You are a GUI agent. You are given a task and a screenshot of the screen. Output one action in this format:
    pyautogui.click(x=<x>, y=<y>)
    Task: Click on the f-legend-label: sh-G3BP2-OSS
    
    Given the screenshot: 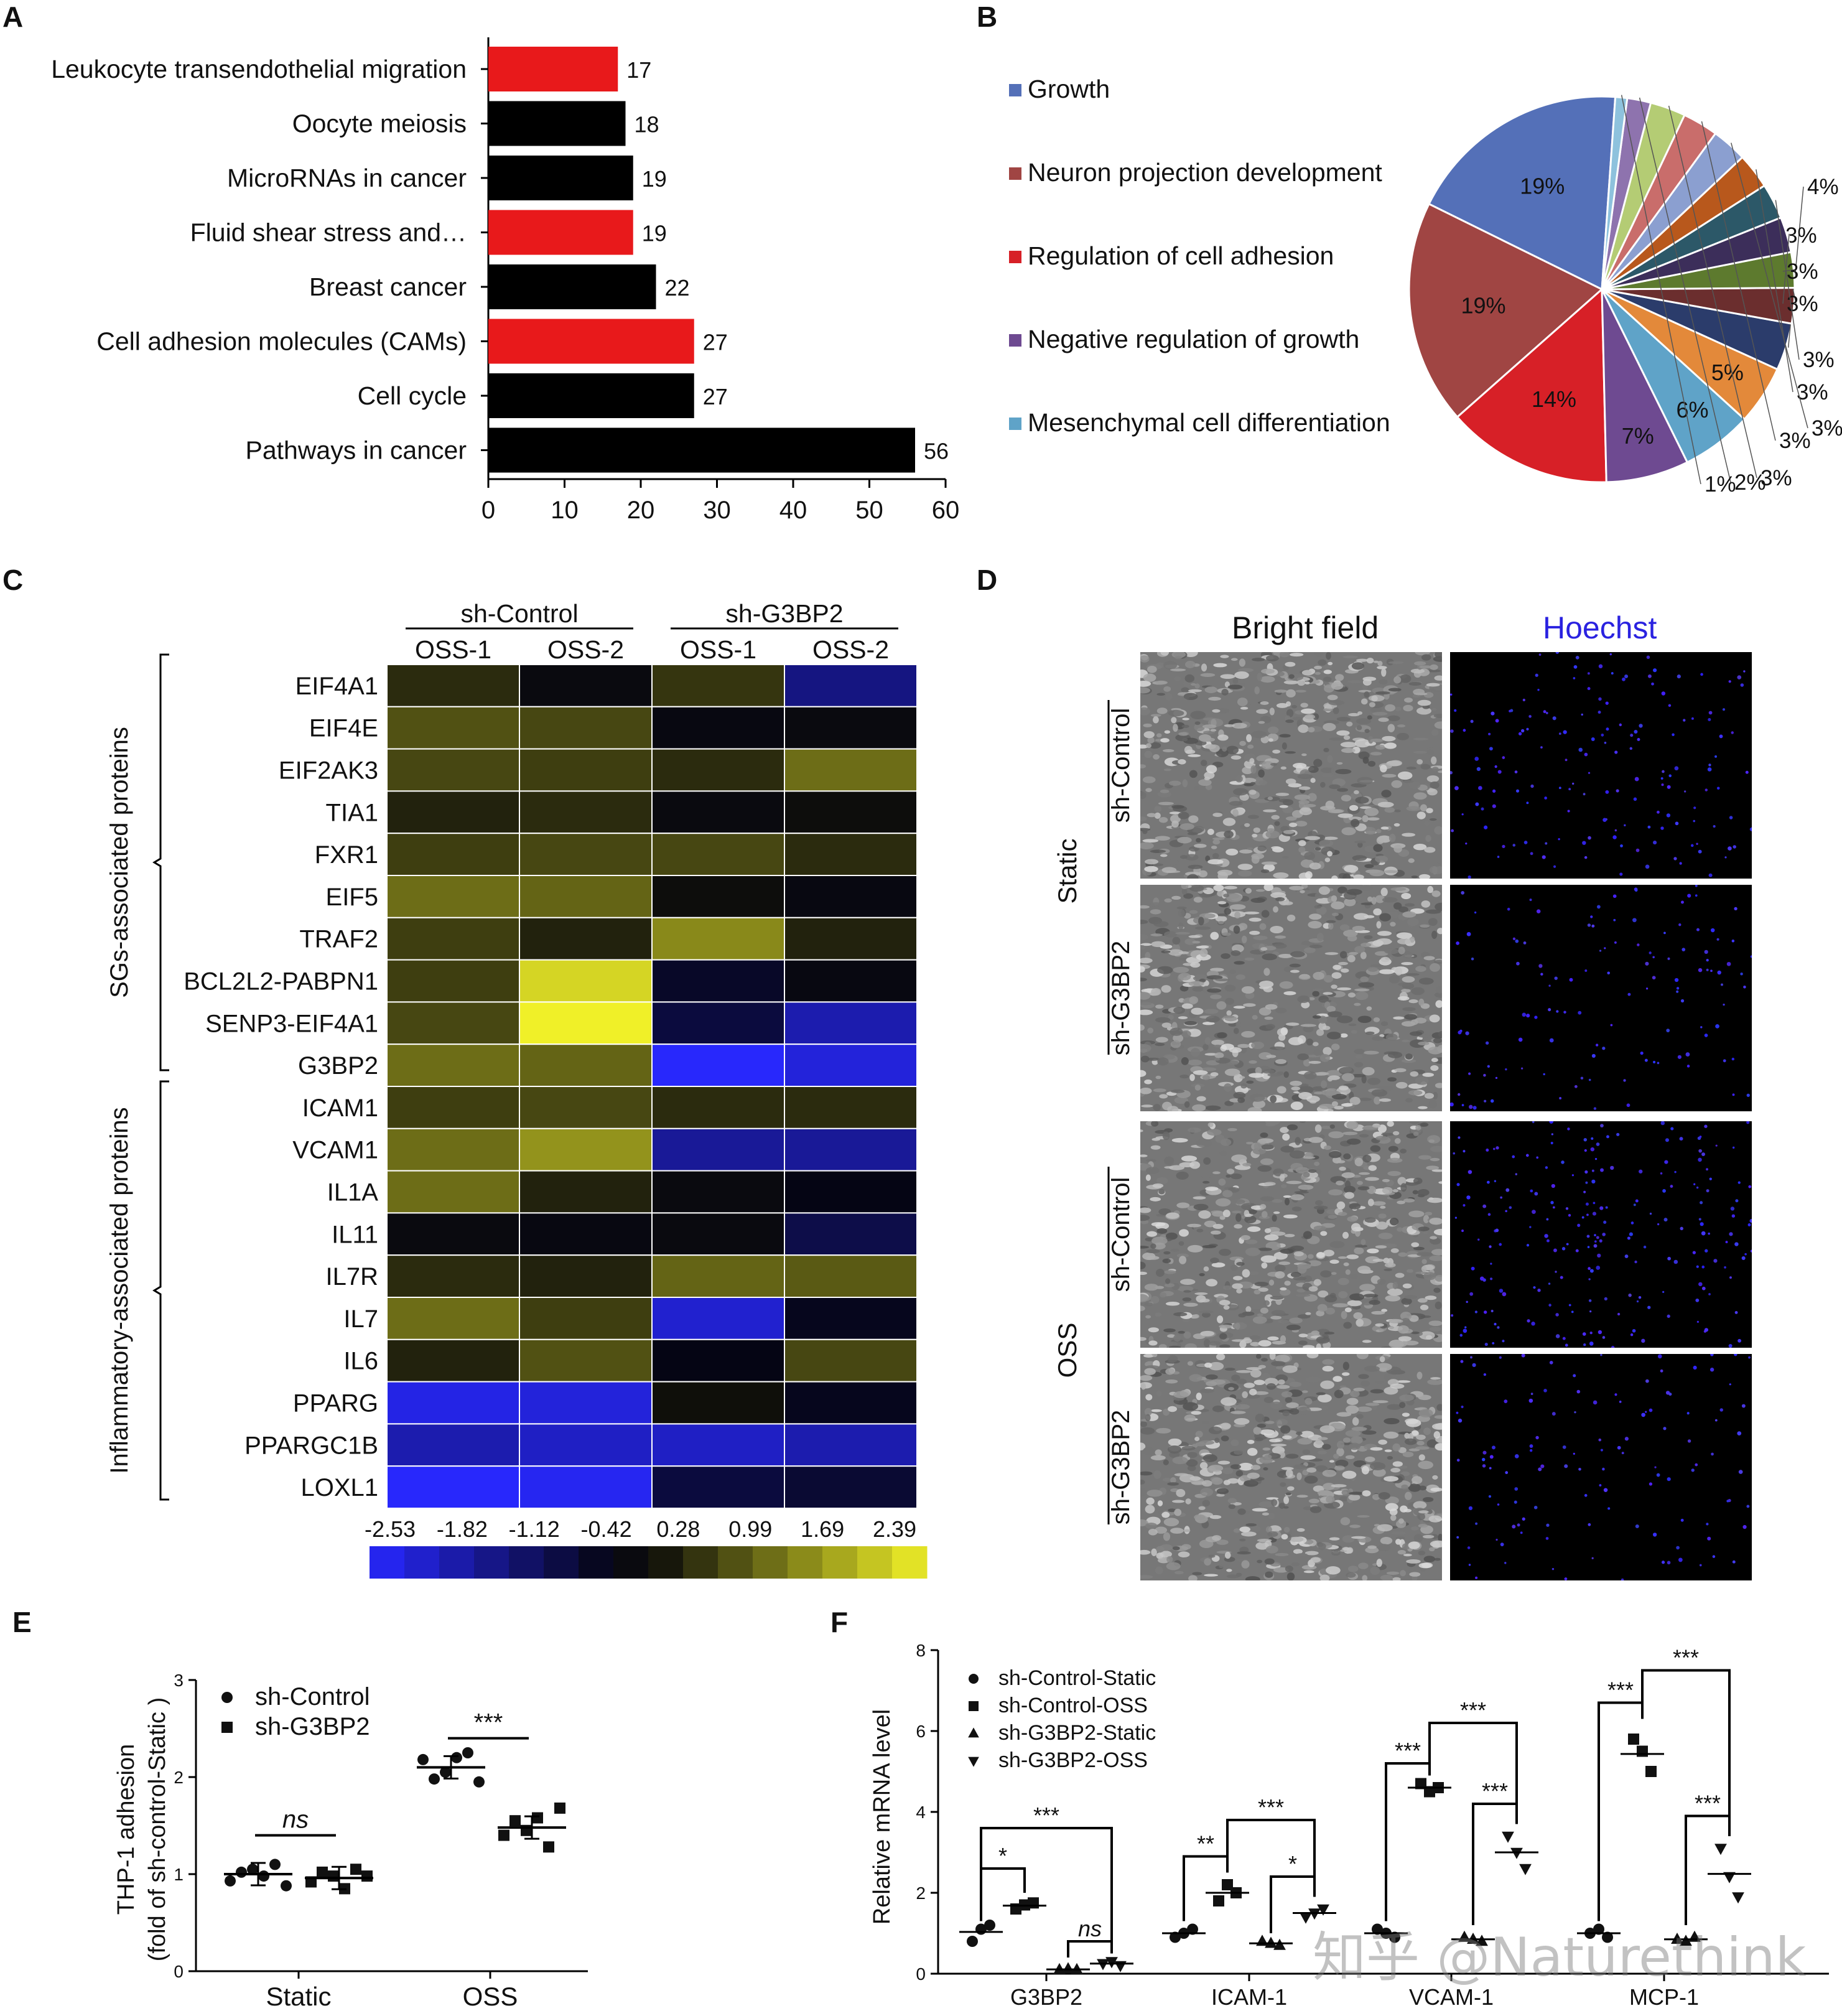 What is the action you would take?
    pyautogui.click(x=1073, y=1760)
    